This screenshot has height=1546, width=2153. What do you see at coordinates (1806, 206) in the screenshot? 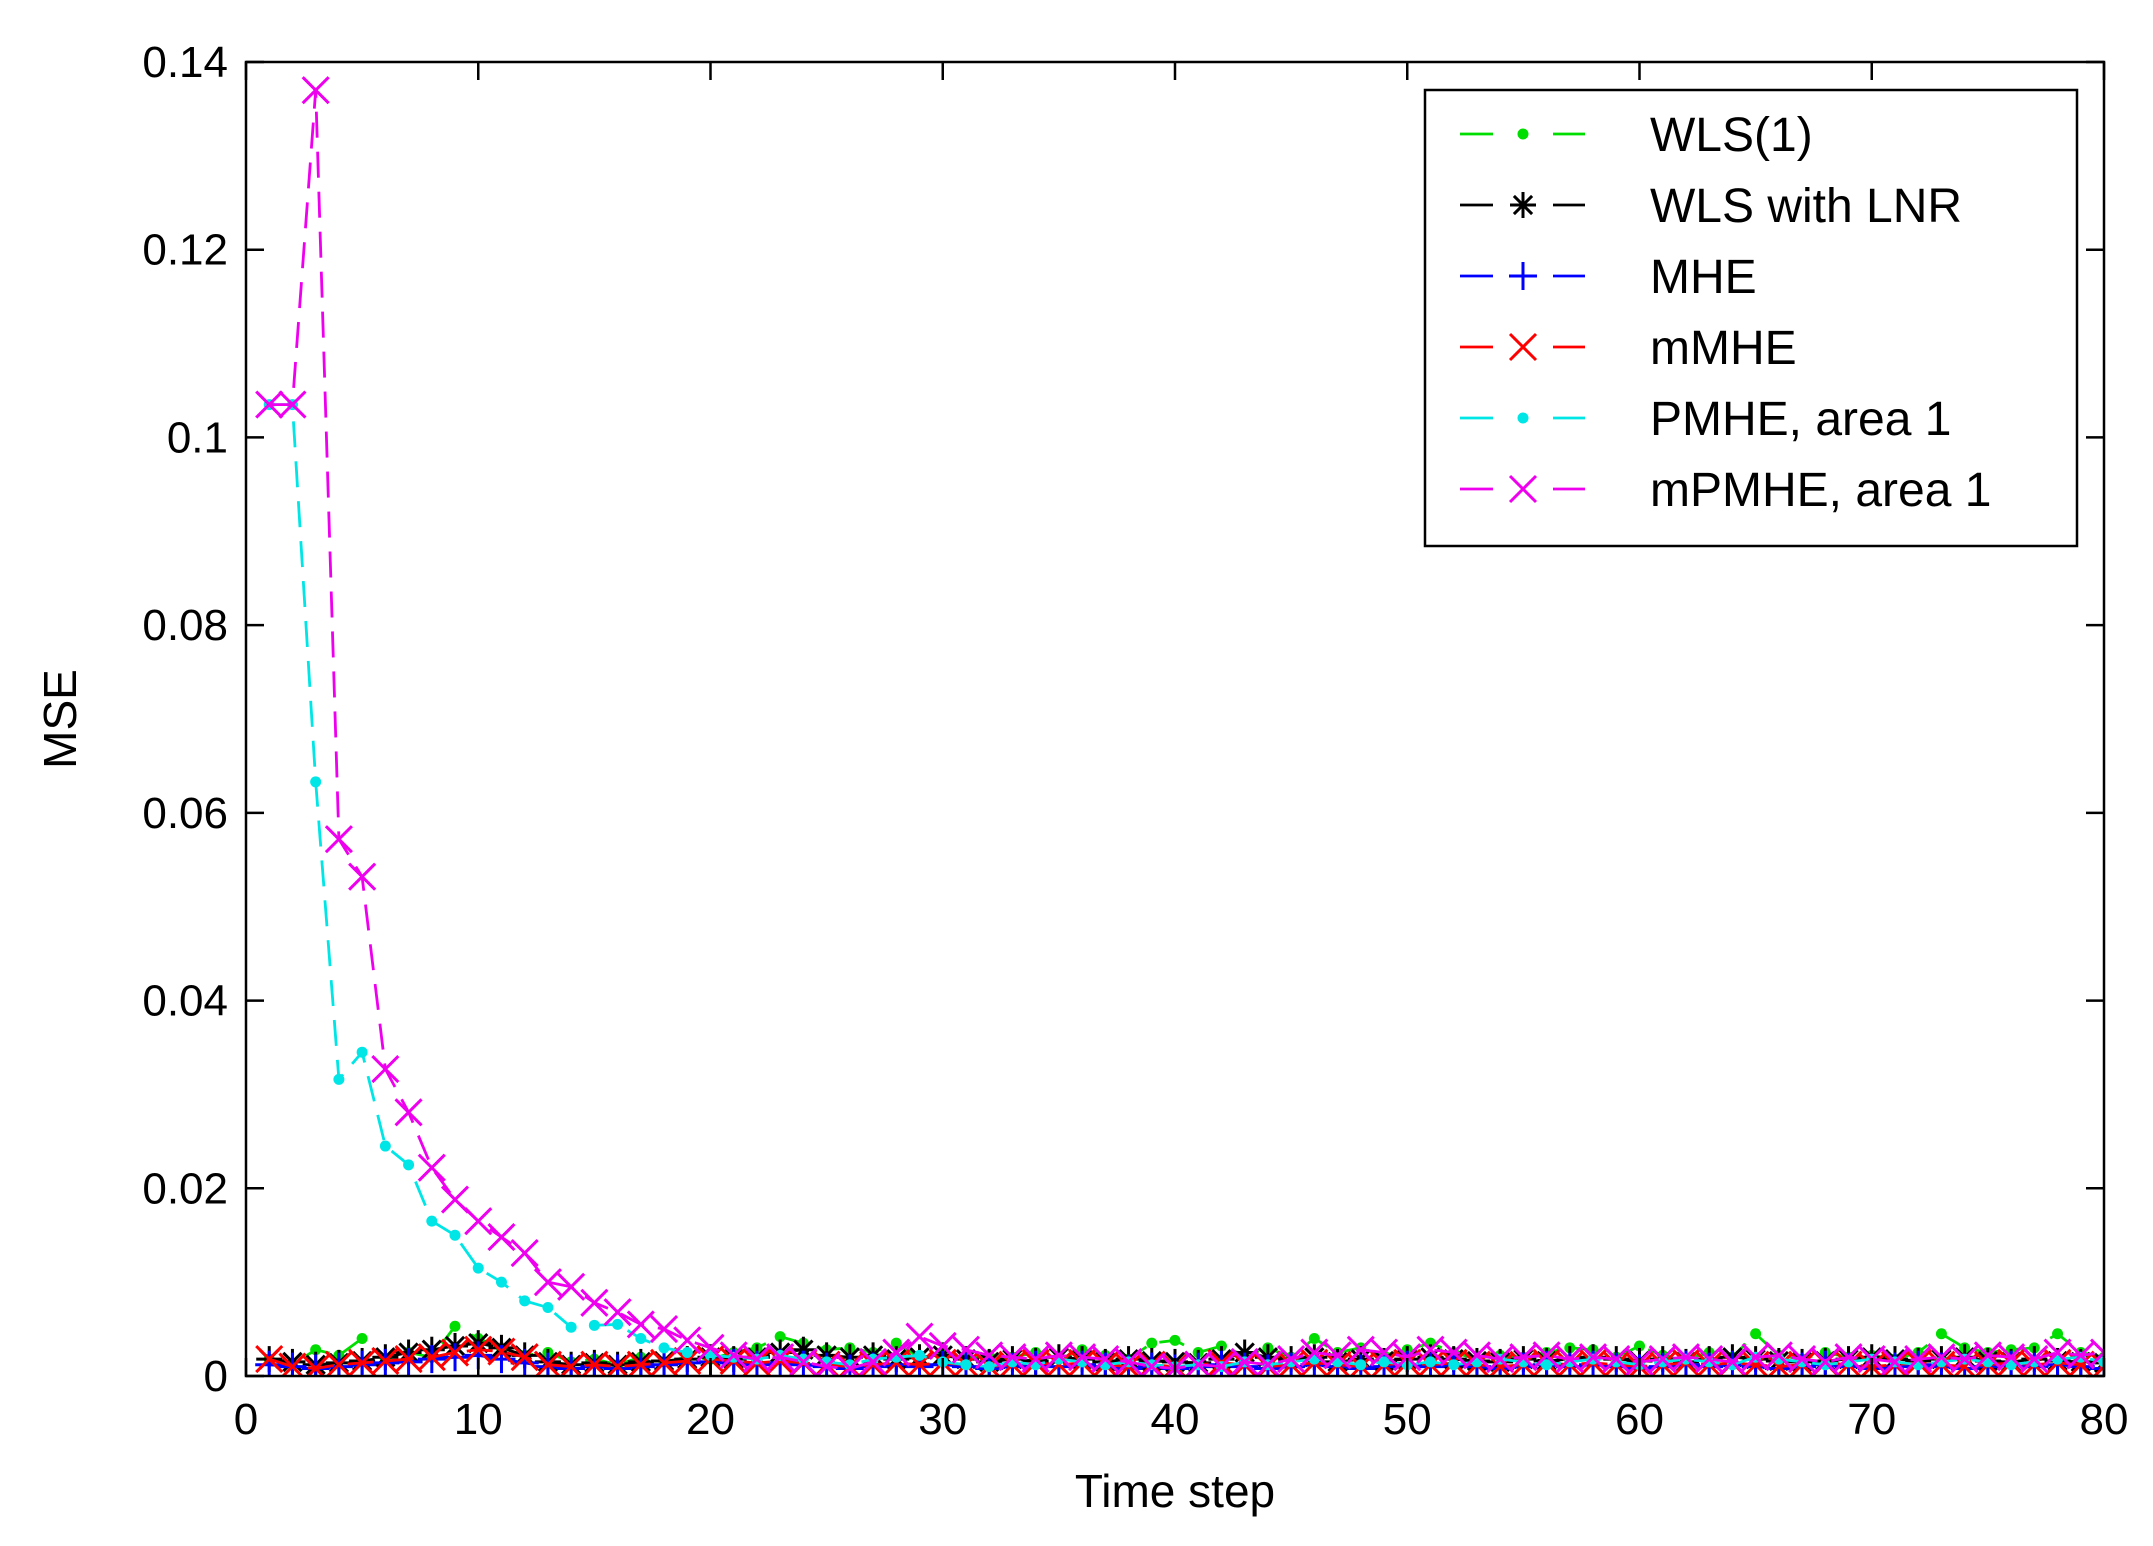
I see `legend-label: WLS with LNR` at bounding box center [1806, 206].